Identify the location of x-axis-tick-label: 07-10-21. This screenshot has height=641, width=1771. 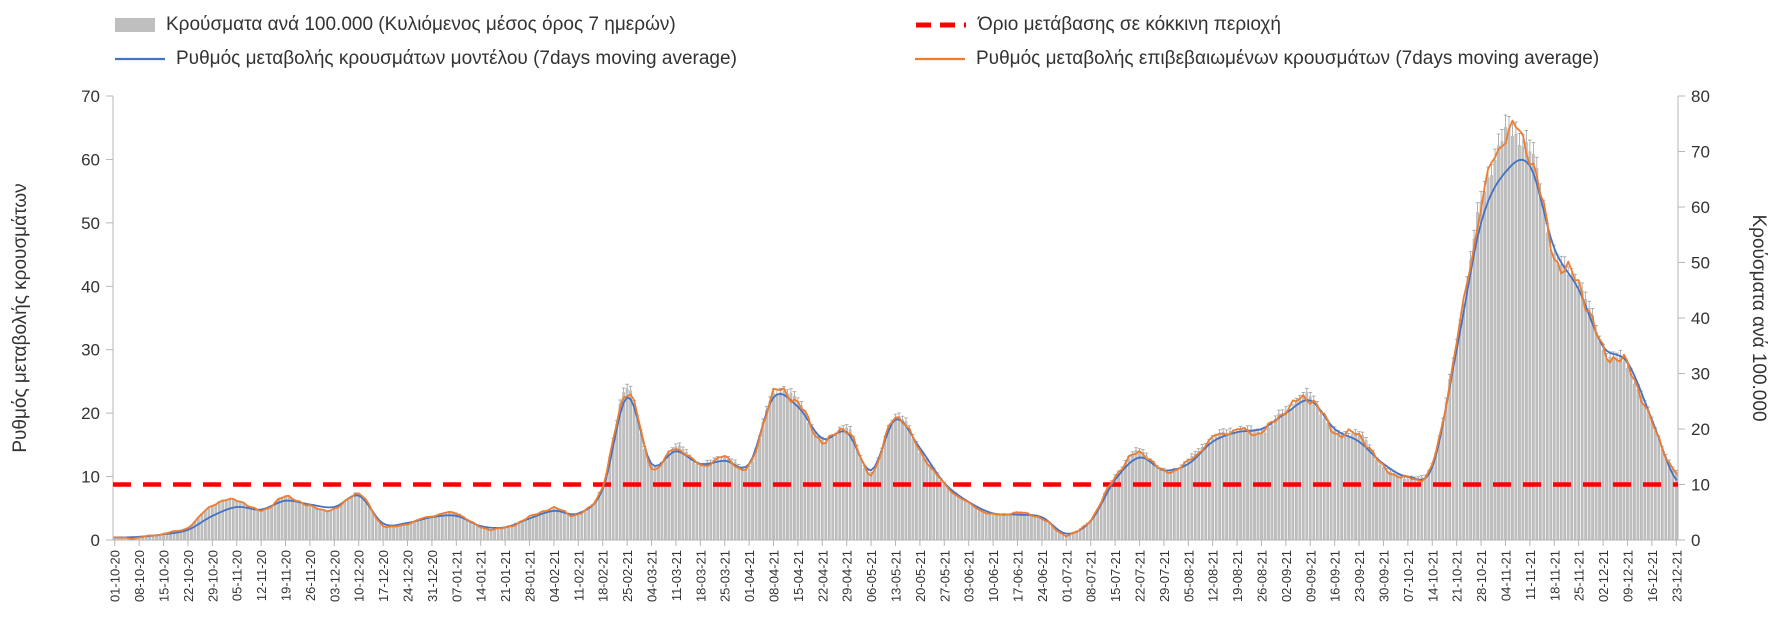
(1408, 576).